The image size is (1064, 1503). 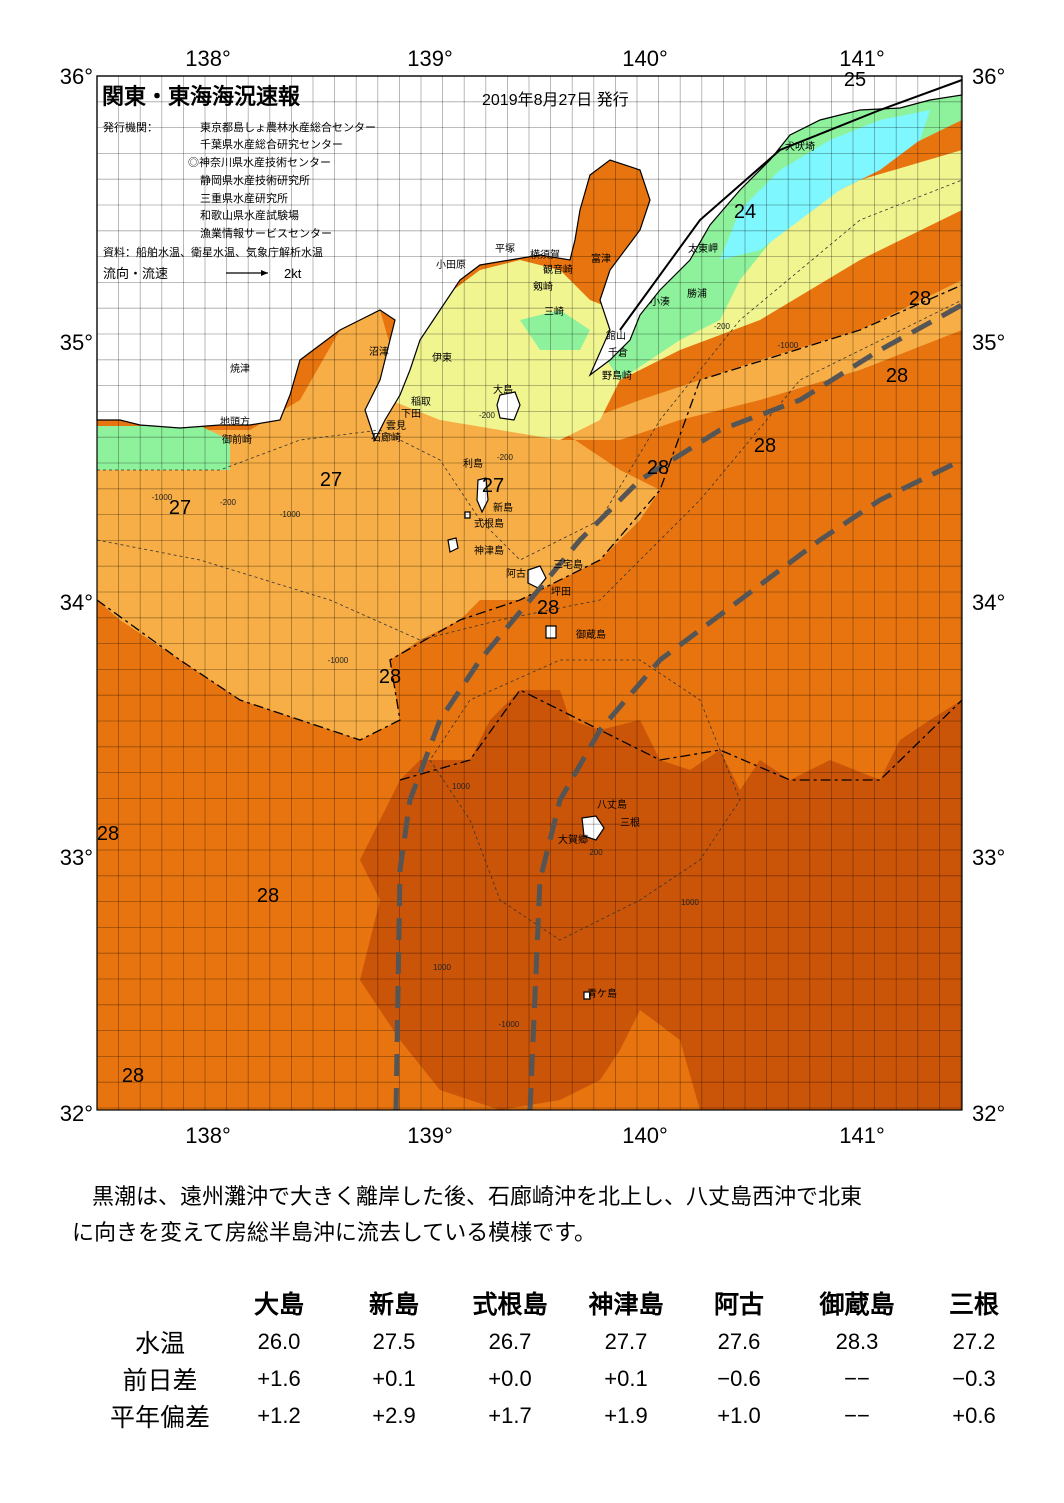 What do you see at coordinates (160, 1303) in the screenshot?
I see `table-corner` at bounding box center [160, 1303].